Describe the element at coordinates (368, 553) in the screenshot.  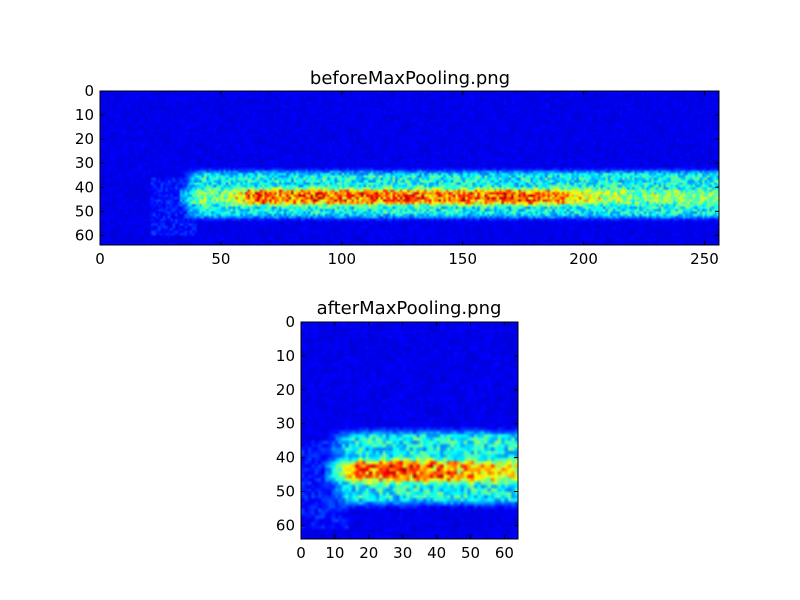
I see `after-xtick-label: 20` at that location.